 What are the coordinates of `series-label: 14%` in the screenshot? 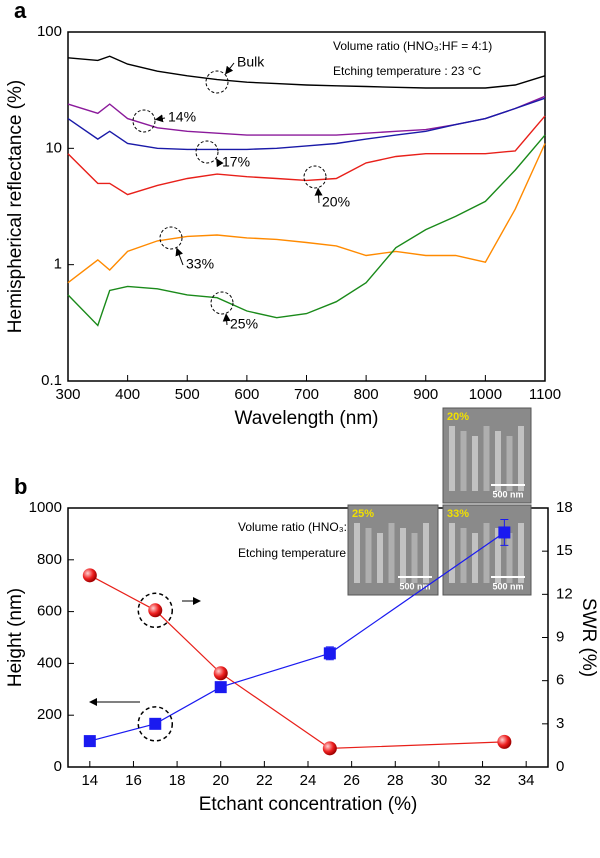 It's located at (182, 117).